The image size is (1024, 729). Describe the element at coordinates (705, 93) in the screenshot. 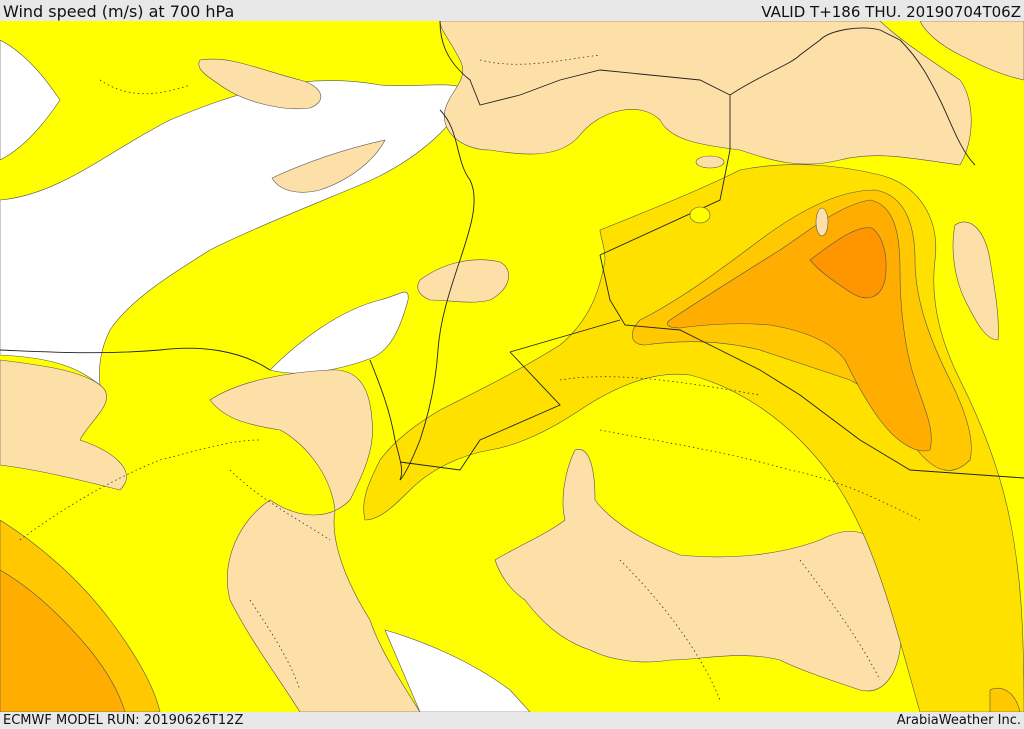

I see `calm-land-turkey` at that location.